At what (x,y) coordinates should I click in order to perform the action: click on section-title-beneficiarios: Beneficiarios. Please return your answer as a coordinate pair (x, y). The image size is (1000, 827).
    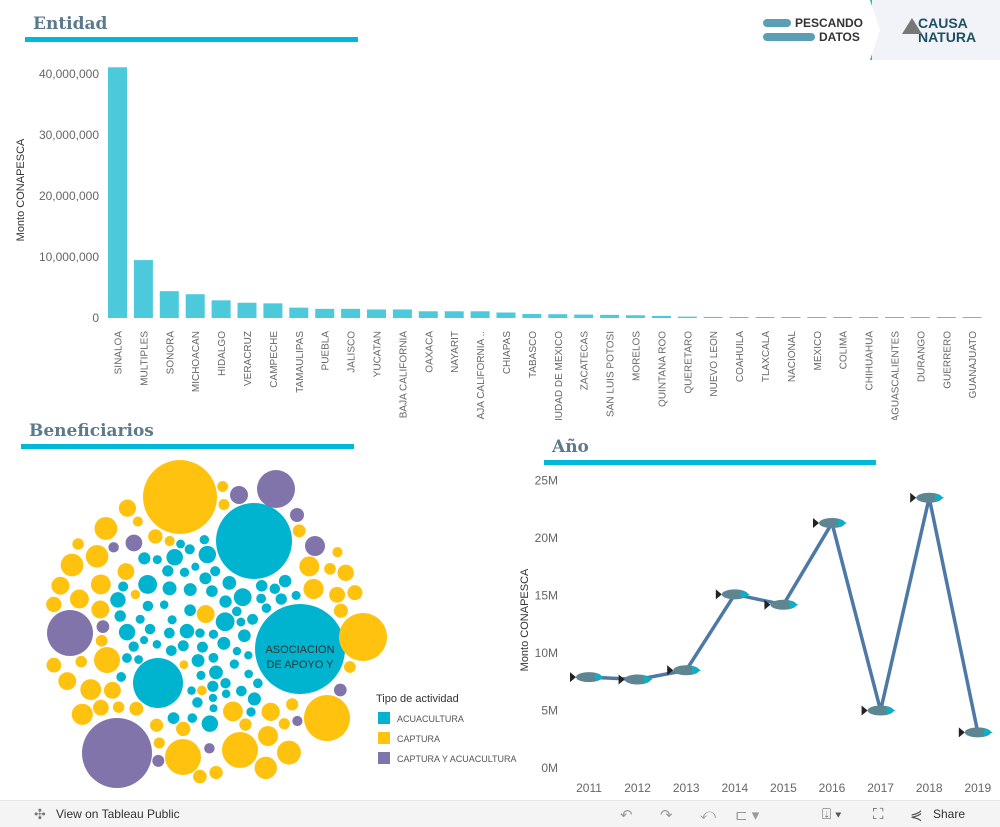
    Looking at the image, I should click on (91, 431).